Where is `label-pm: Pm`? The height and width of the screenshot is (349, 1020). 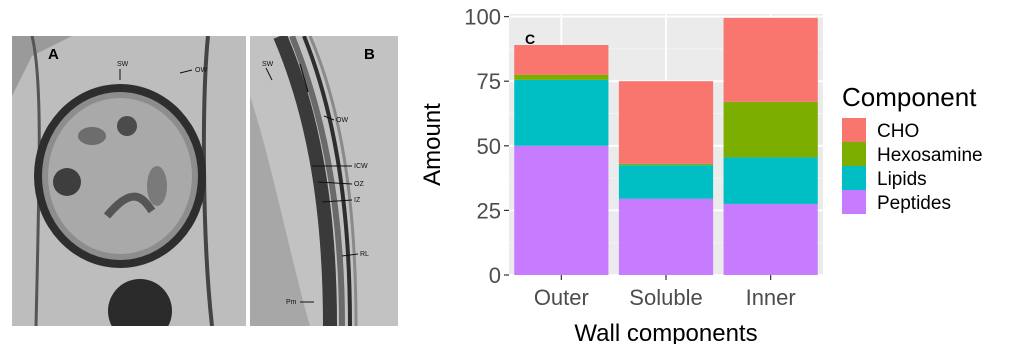 label-pm: Pm is located at coordinates (291, 302).